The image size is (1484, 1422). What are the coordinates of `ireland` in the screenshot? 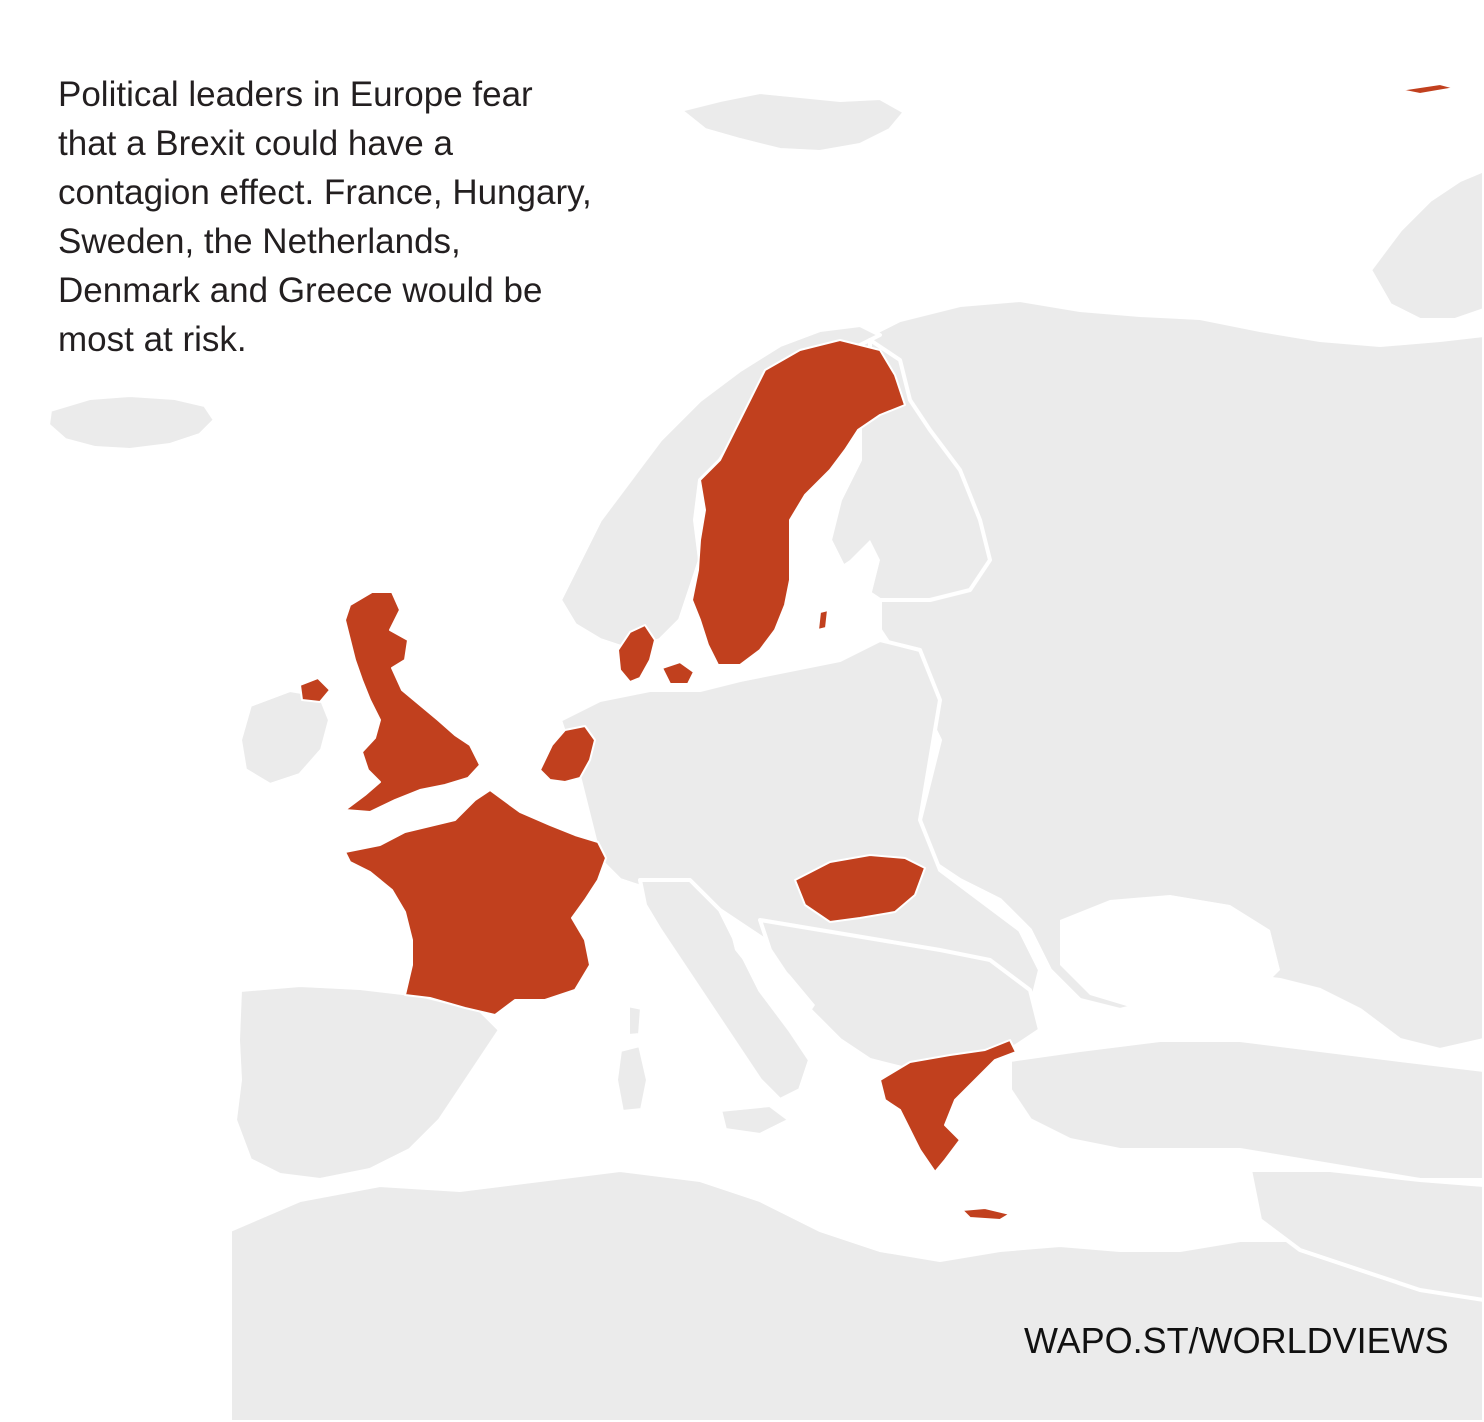 It's located at (285, 737).